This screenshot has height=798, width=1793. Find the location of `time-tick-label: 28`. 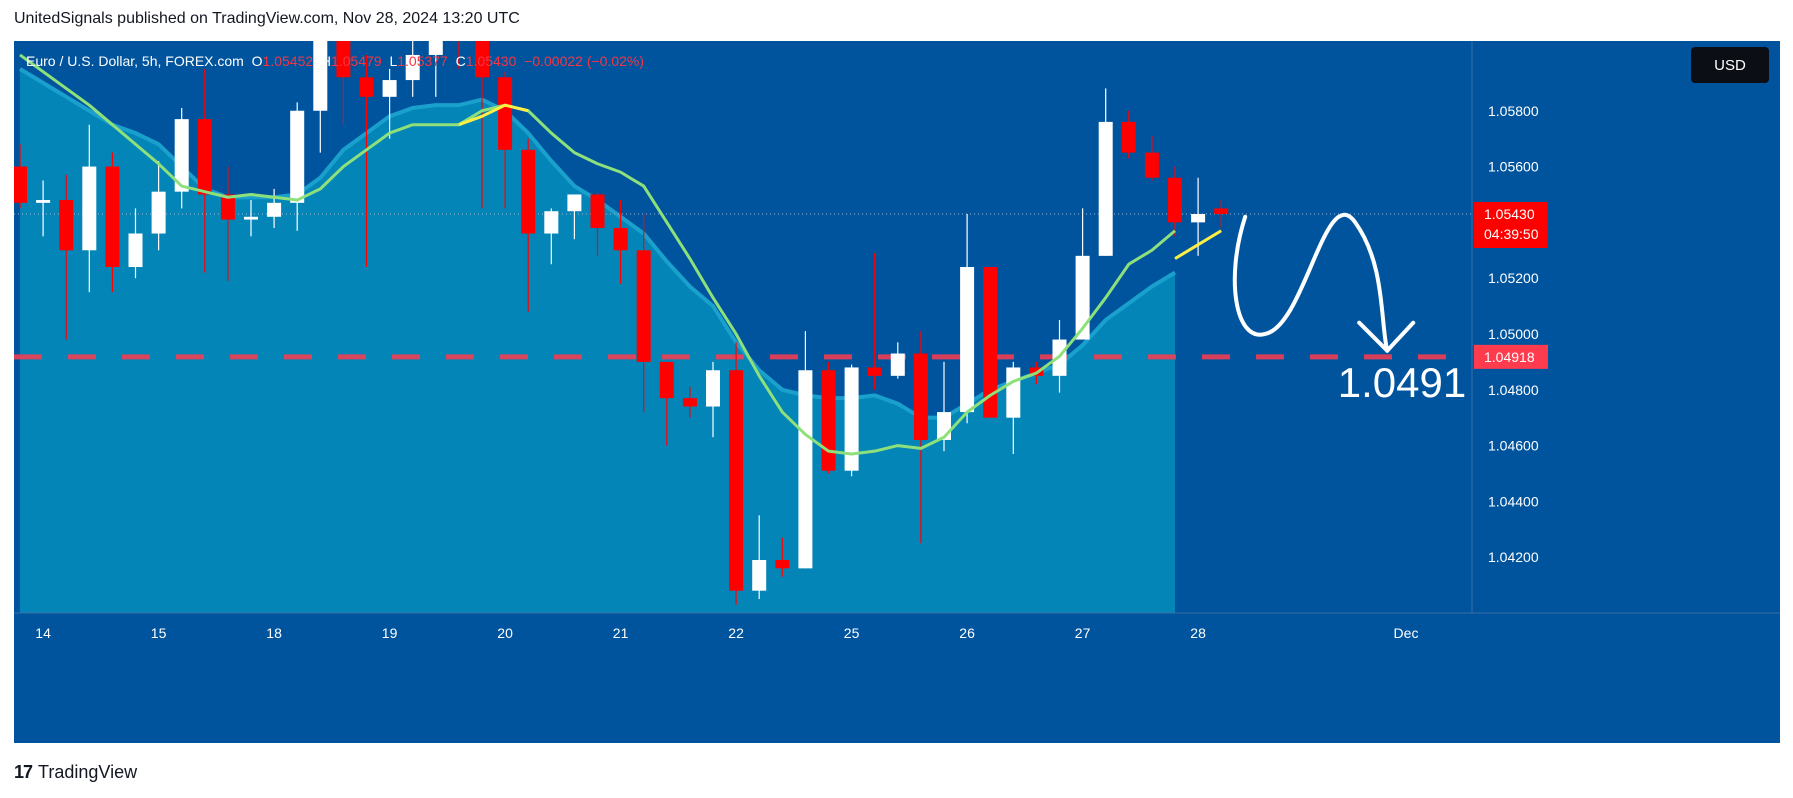

time-tick-label: 28 is located at coordinates (1198, 633).